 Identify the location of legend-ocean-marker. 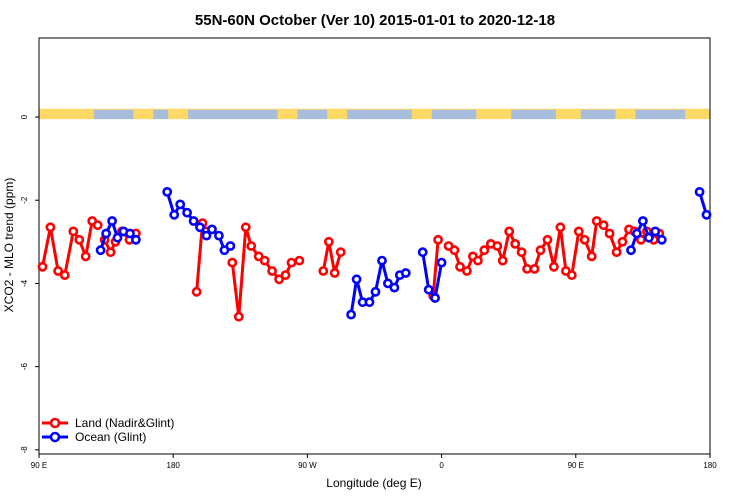
(55, 437).